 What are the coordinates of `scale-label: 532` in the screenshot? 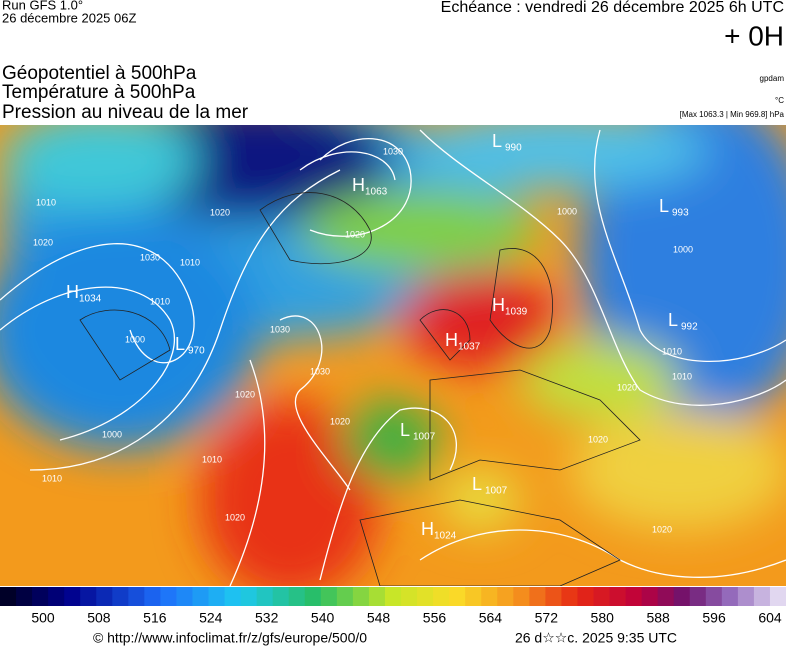 It's located at (267, 618).